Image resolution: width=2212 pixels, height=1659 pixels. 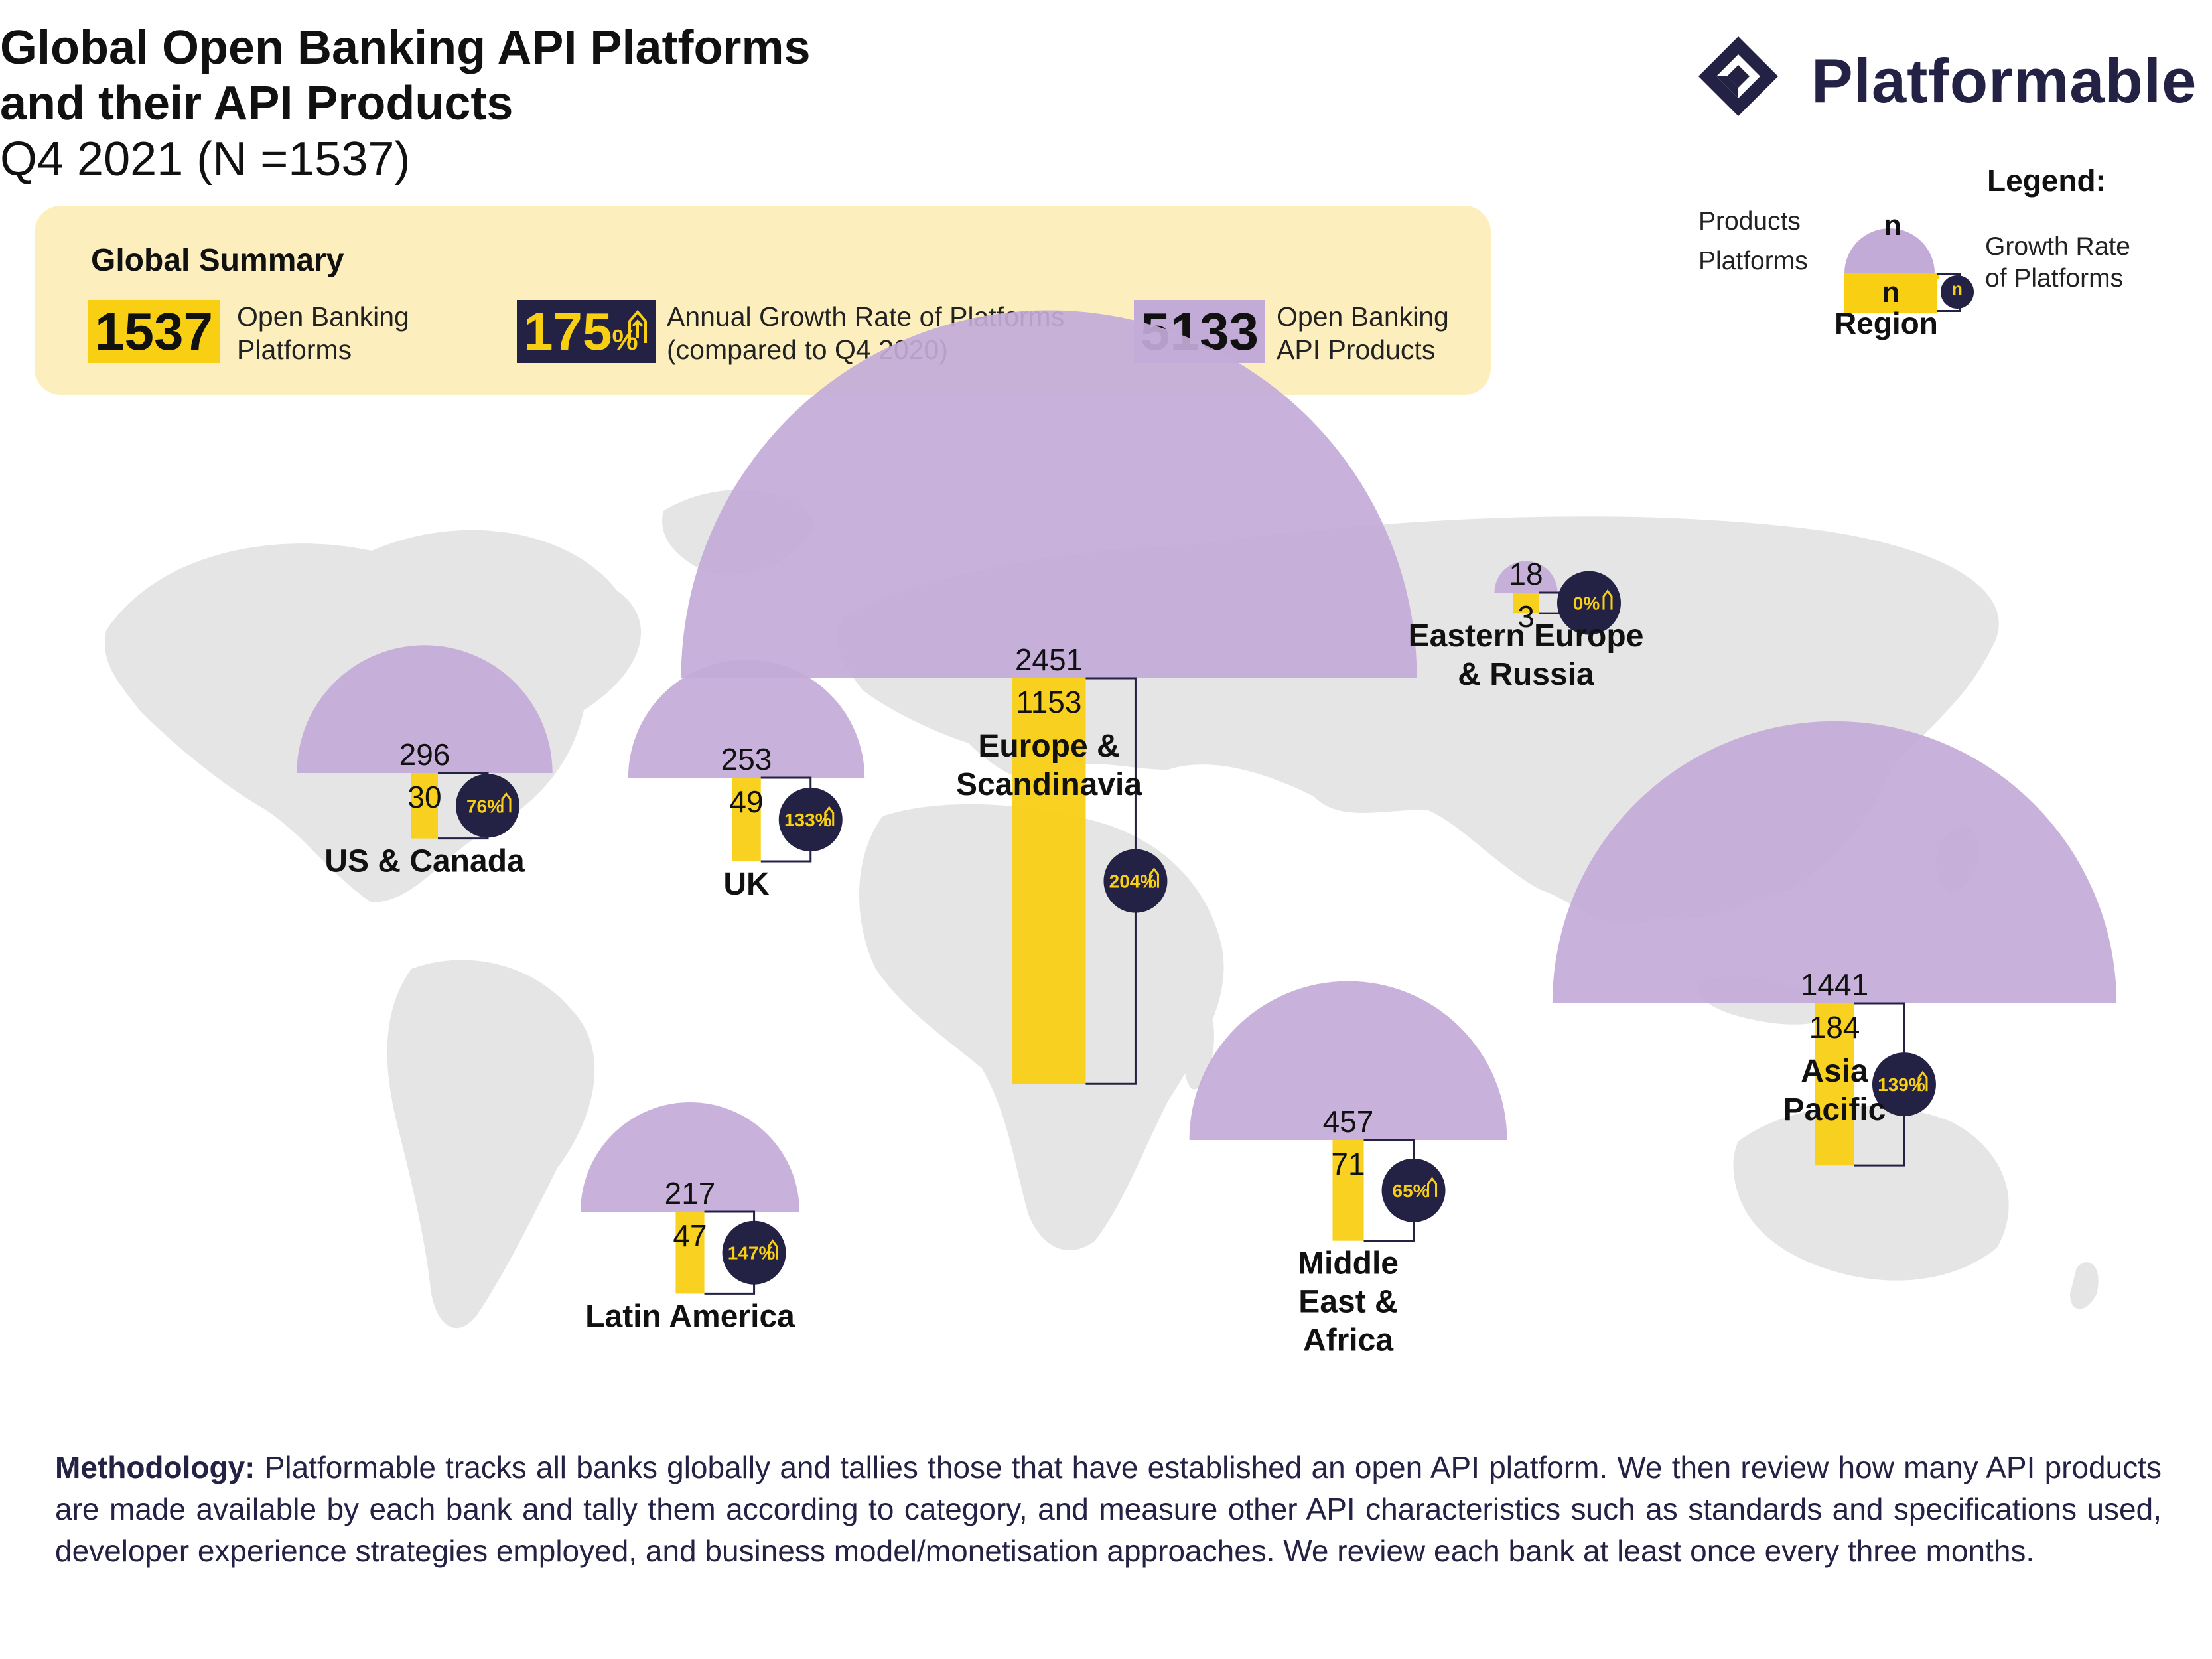 I want to click on platforms-value-us-canada: 30, so click(x=424, y=797).